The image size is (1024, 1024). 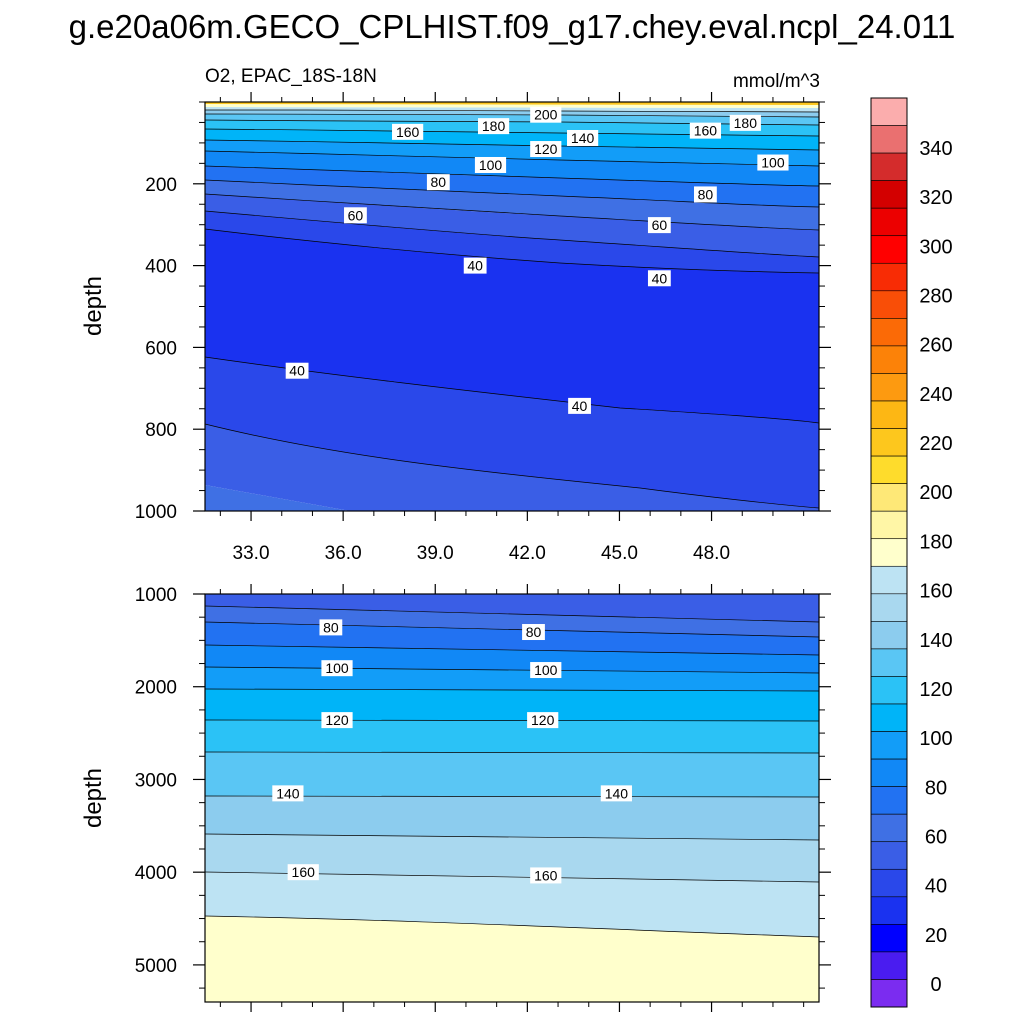 I want to click on contour-label: 140, so click(x=583, y=137).